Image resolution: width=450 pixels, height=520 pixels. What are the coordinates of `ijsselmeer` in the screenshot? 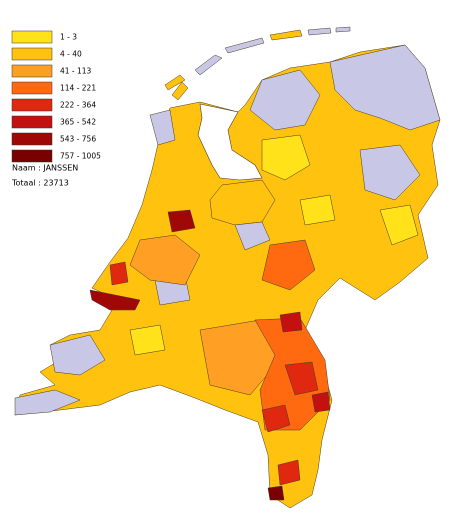 It's located at (230, 142).